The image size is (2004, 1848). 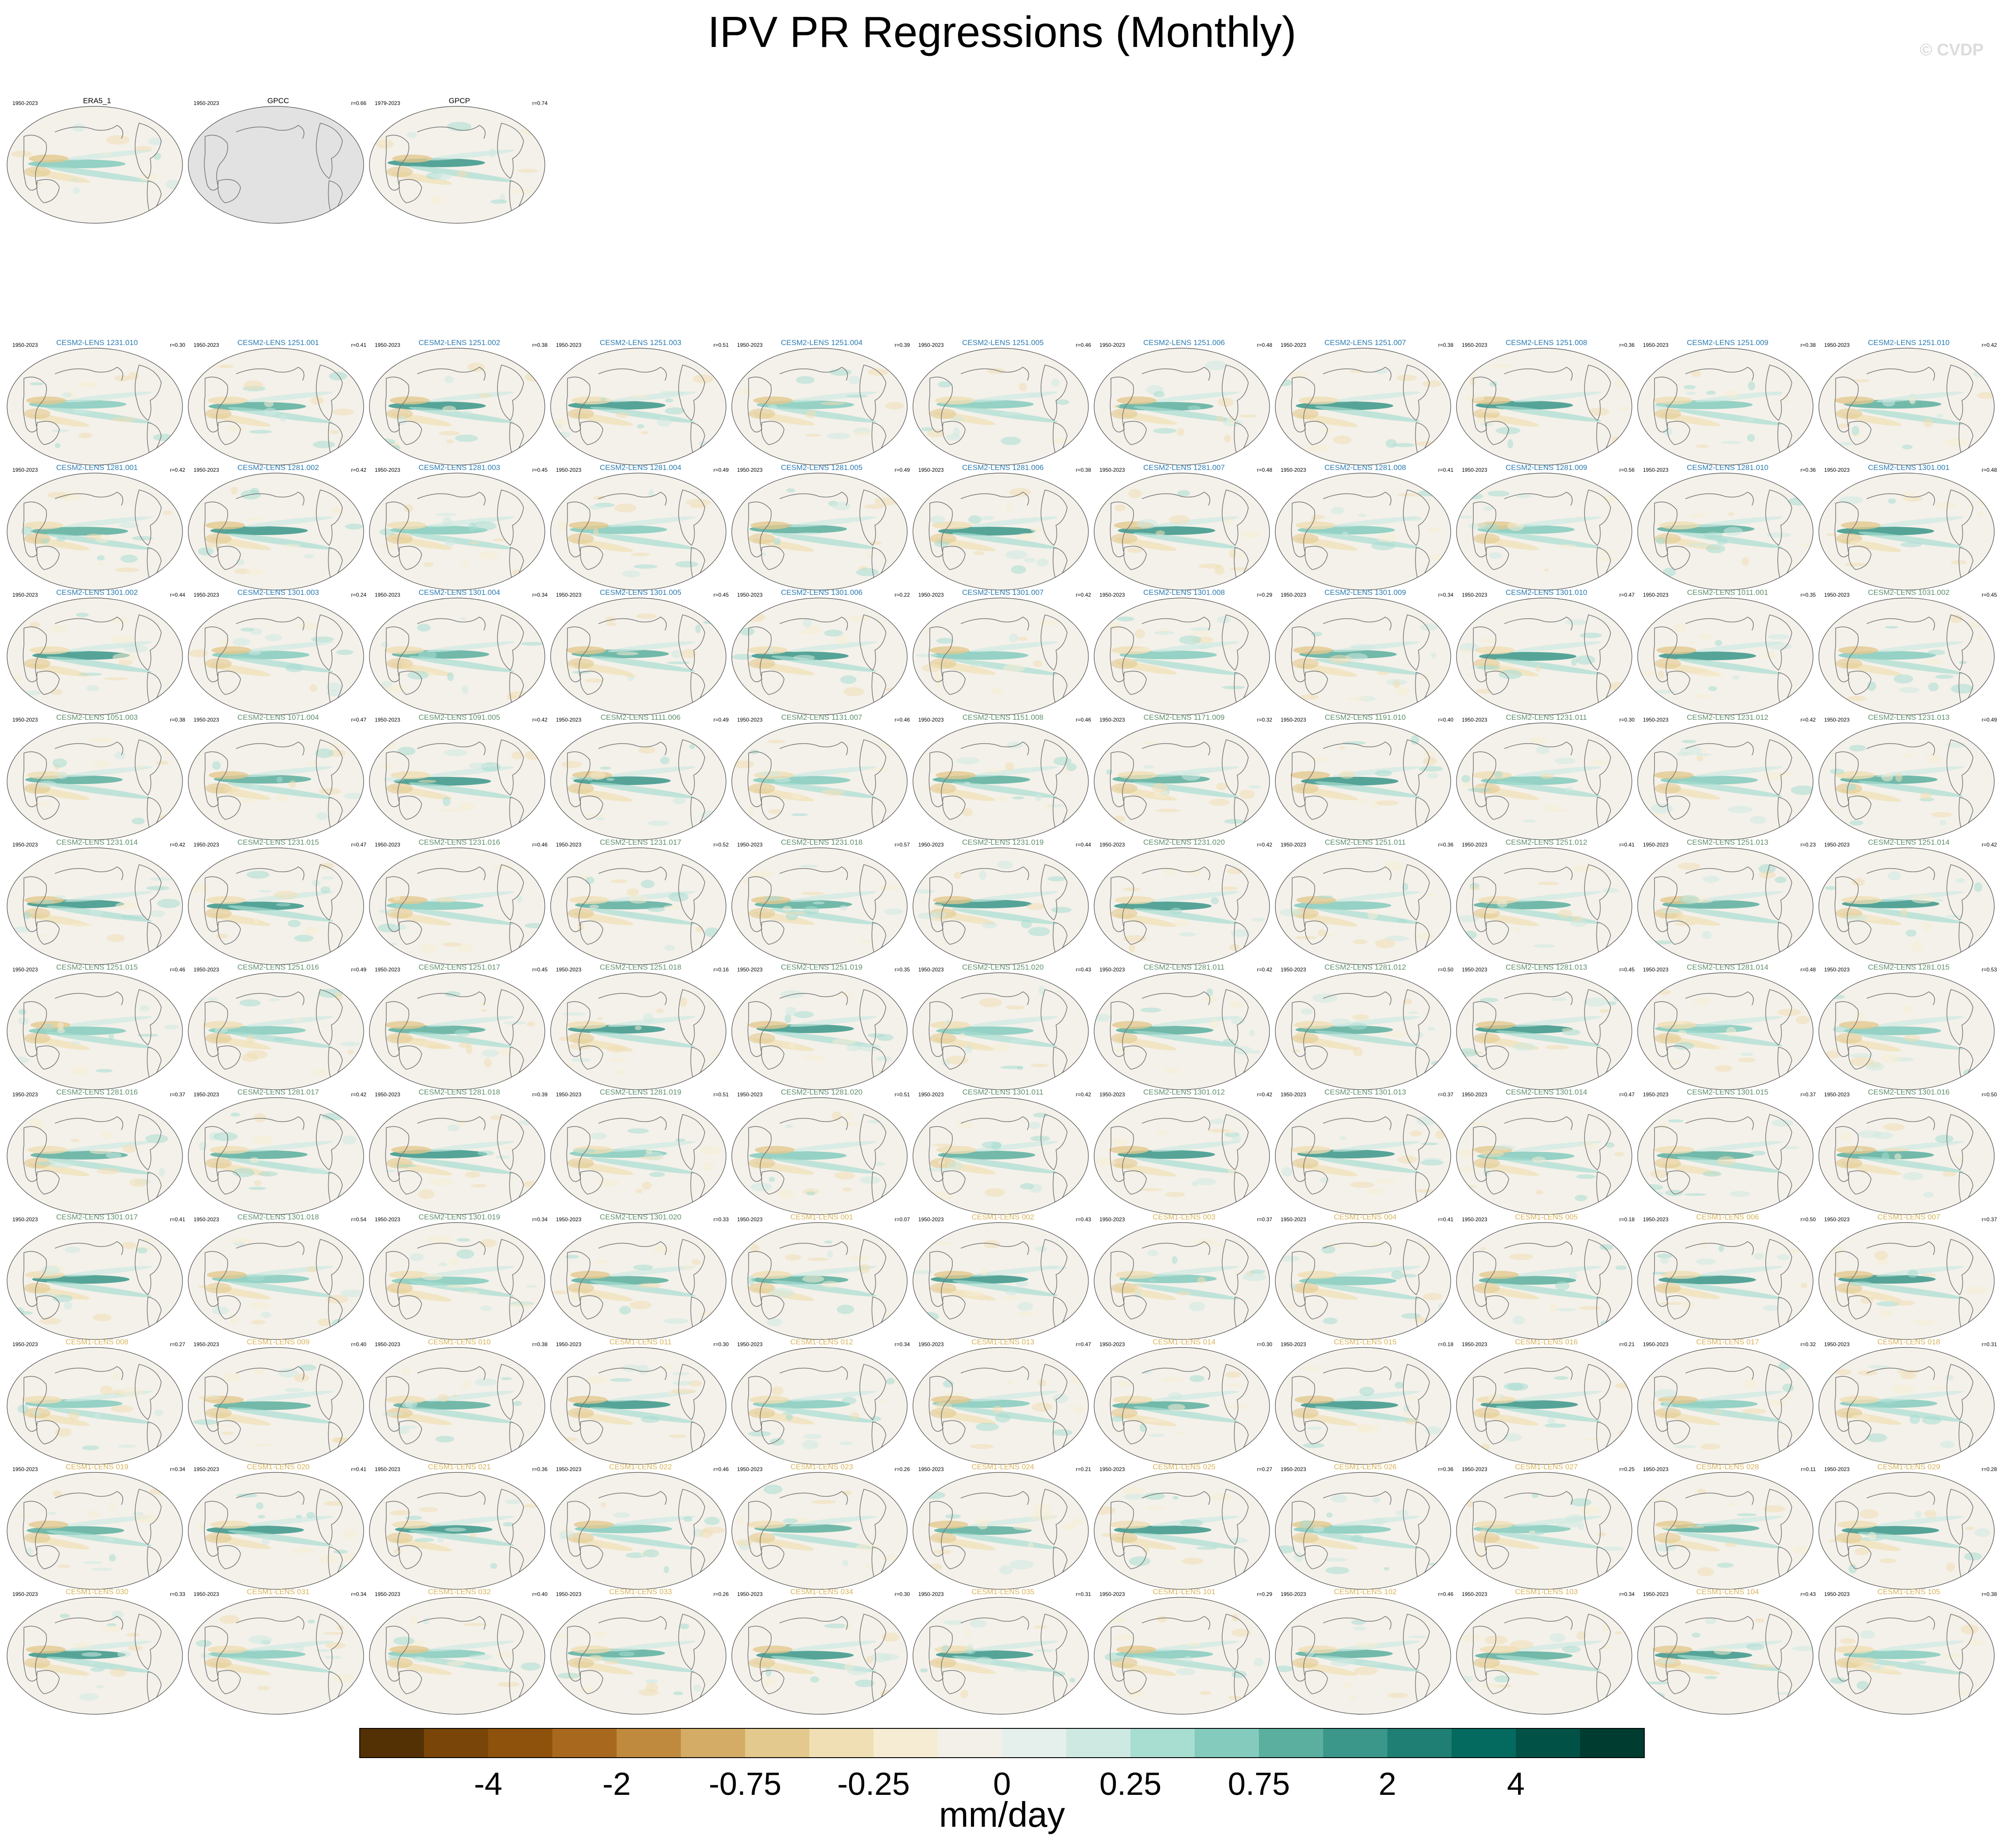 What do you see at coordinates (1627, 1220) in the screenshot?
I see `panel-correlation-label: r=0.18` at bounding box center [1627, 1220].